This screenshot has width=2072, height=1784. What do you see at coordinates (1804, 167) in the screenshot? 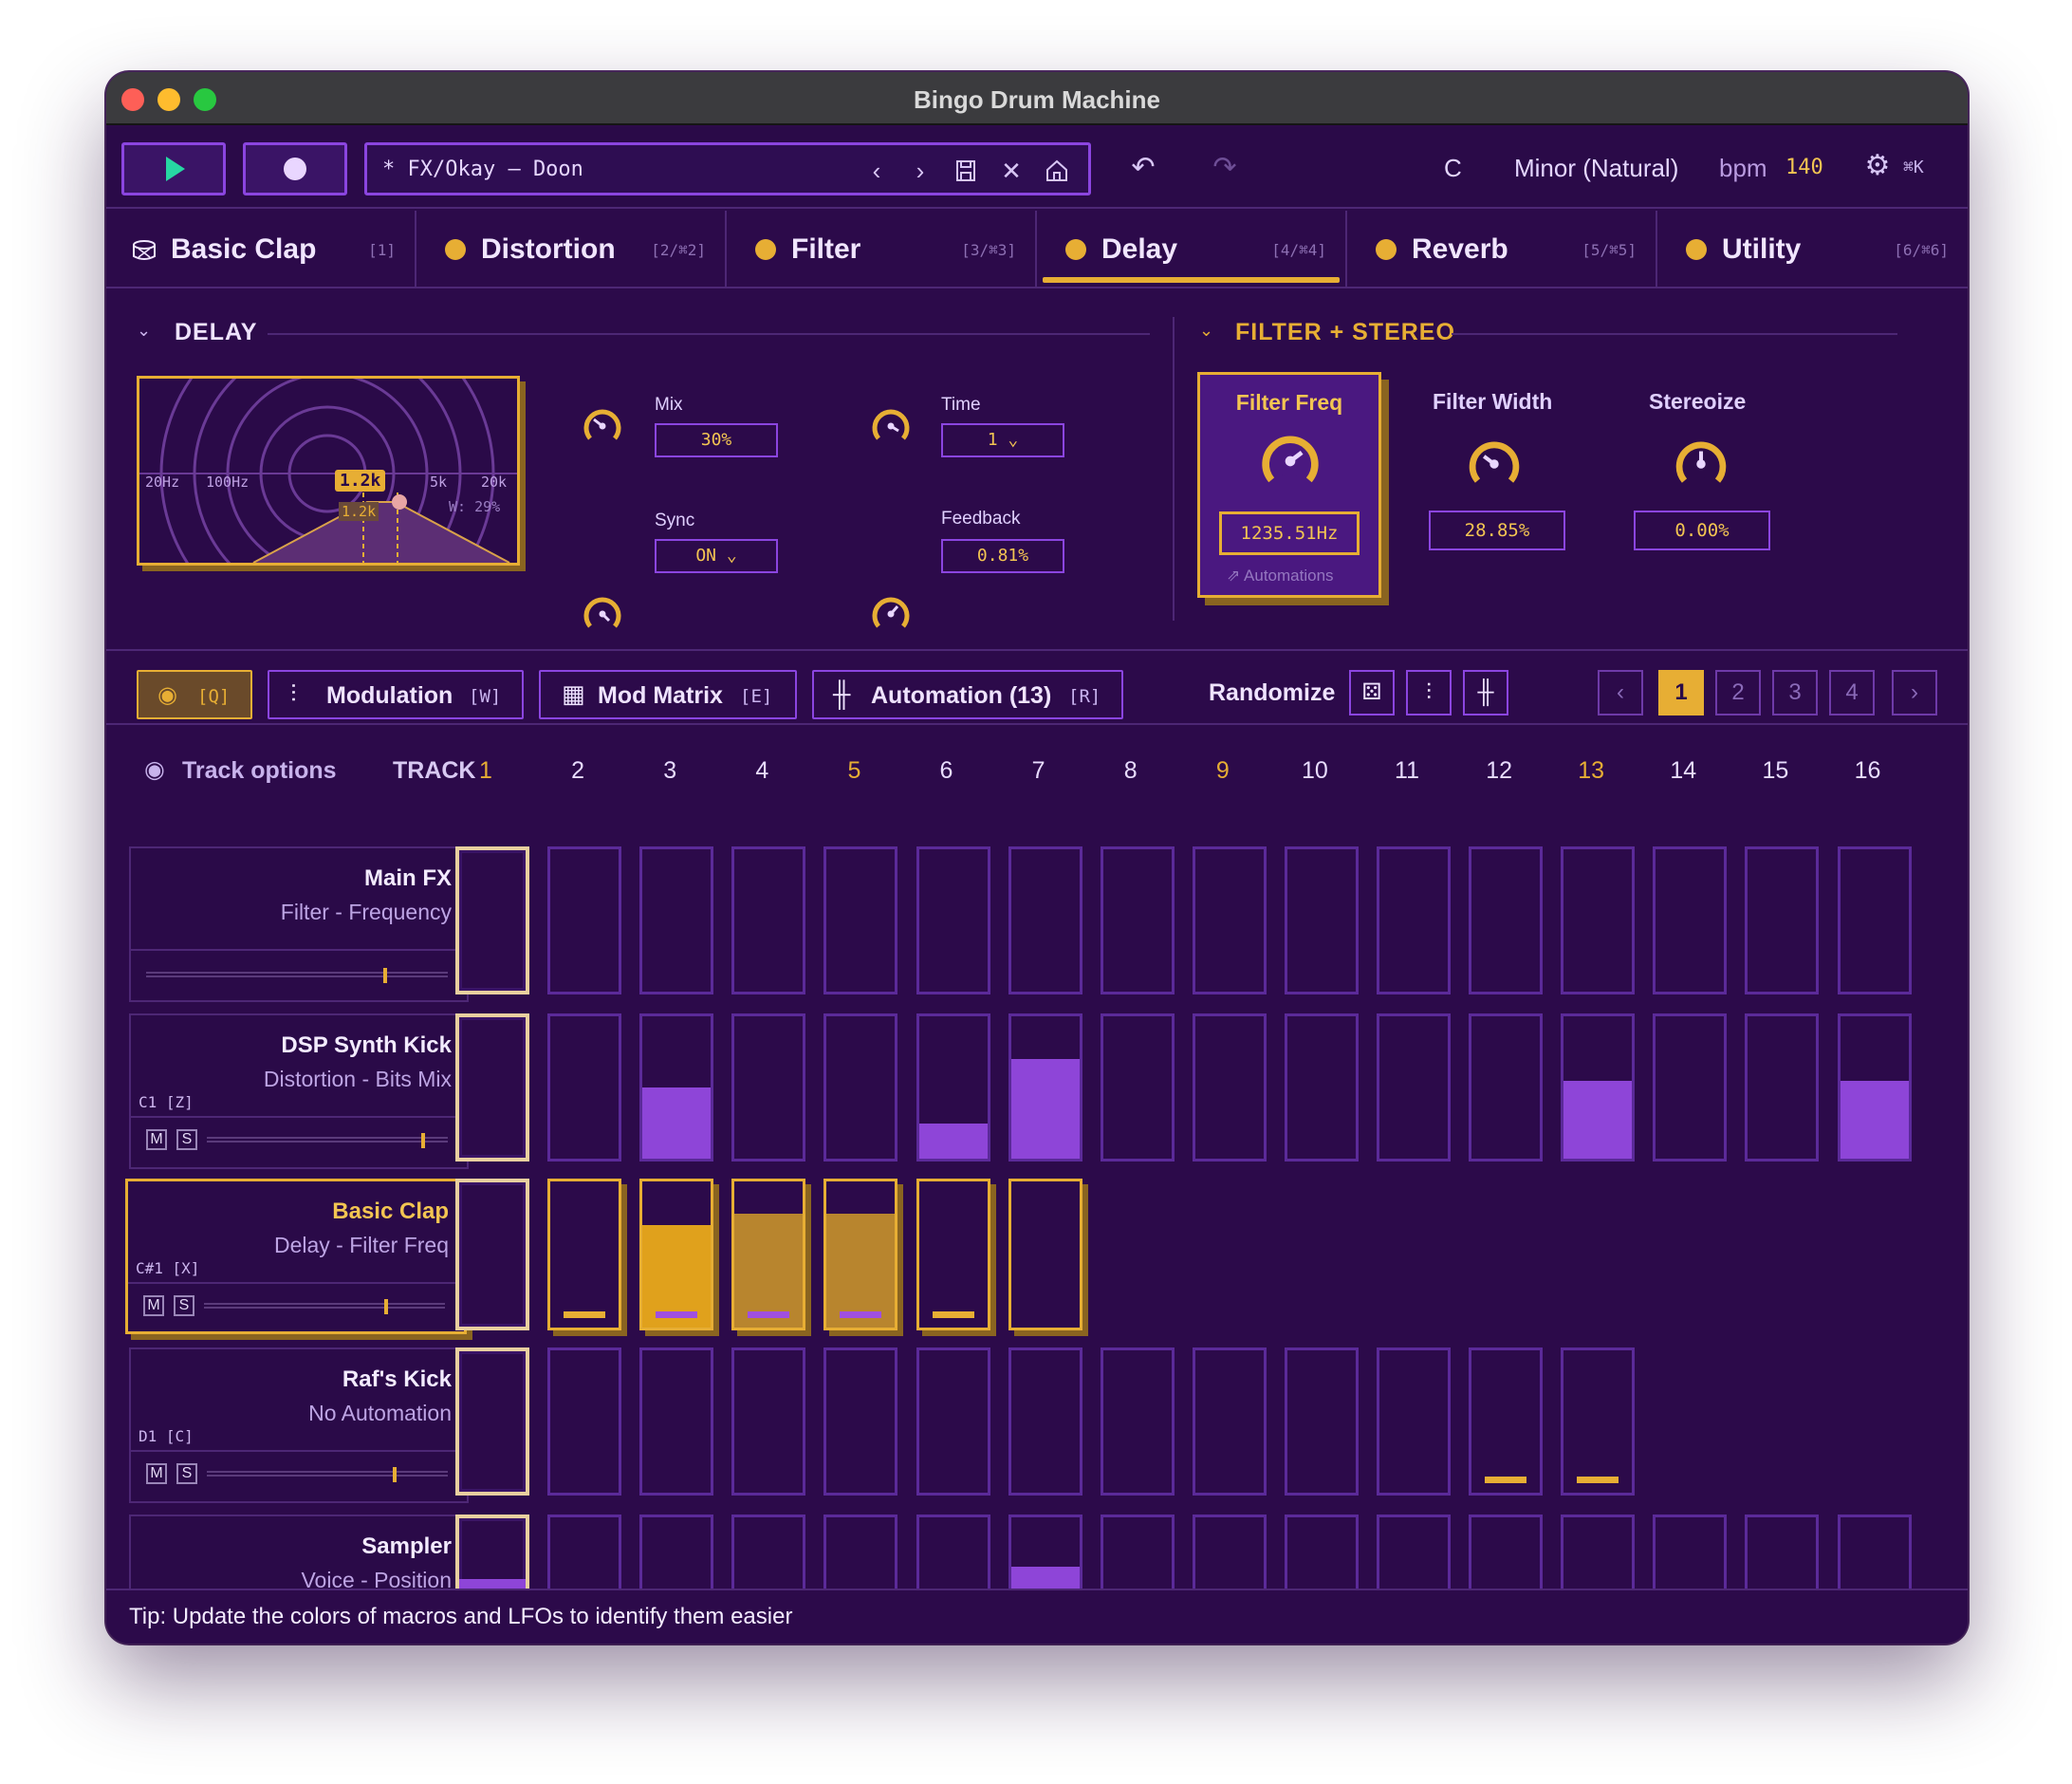
I see `bpm-value: 140` at bounding box center [1804, 167].